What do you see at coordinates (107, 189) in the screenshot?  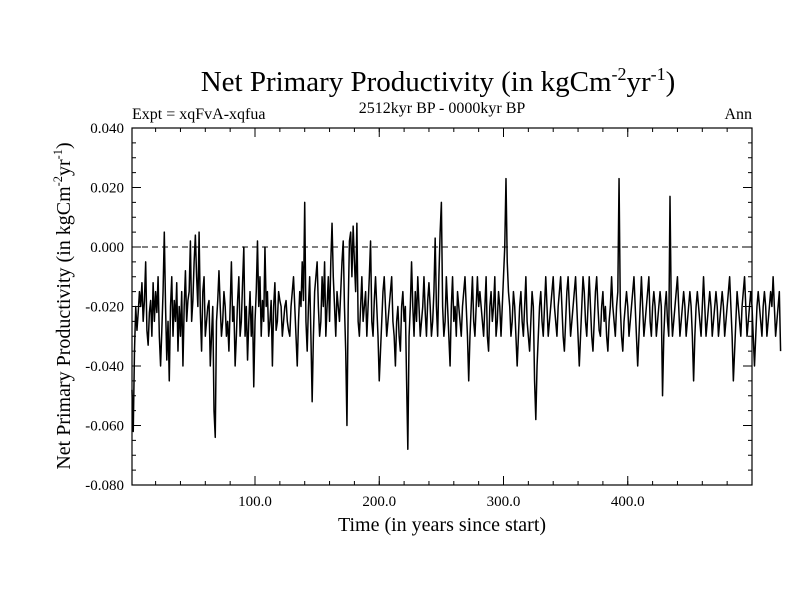 I see `y-tick-label: 0.020` at bounding box center [107, 189].